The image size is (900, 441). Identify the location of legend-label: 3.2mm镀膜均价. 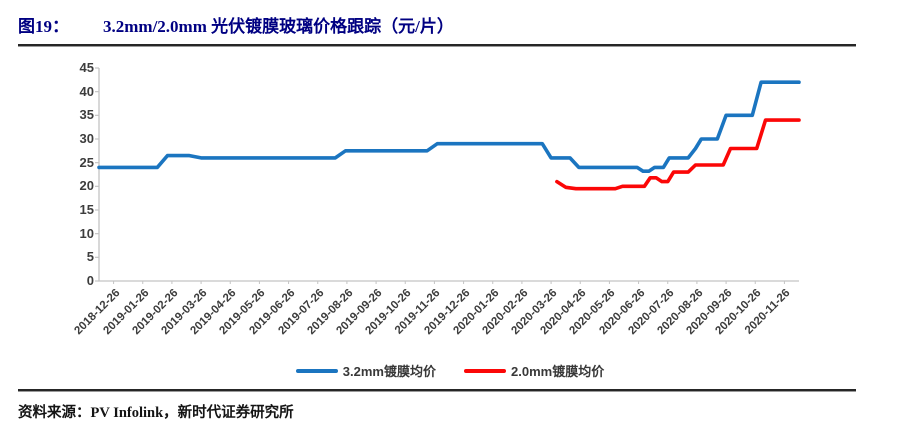
(389, 371).